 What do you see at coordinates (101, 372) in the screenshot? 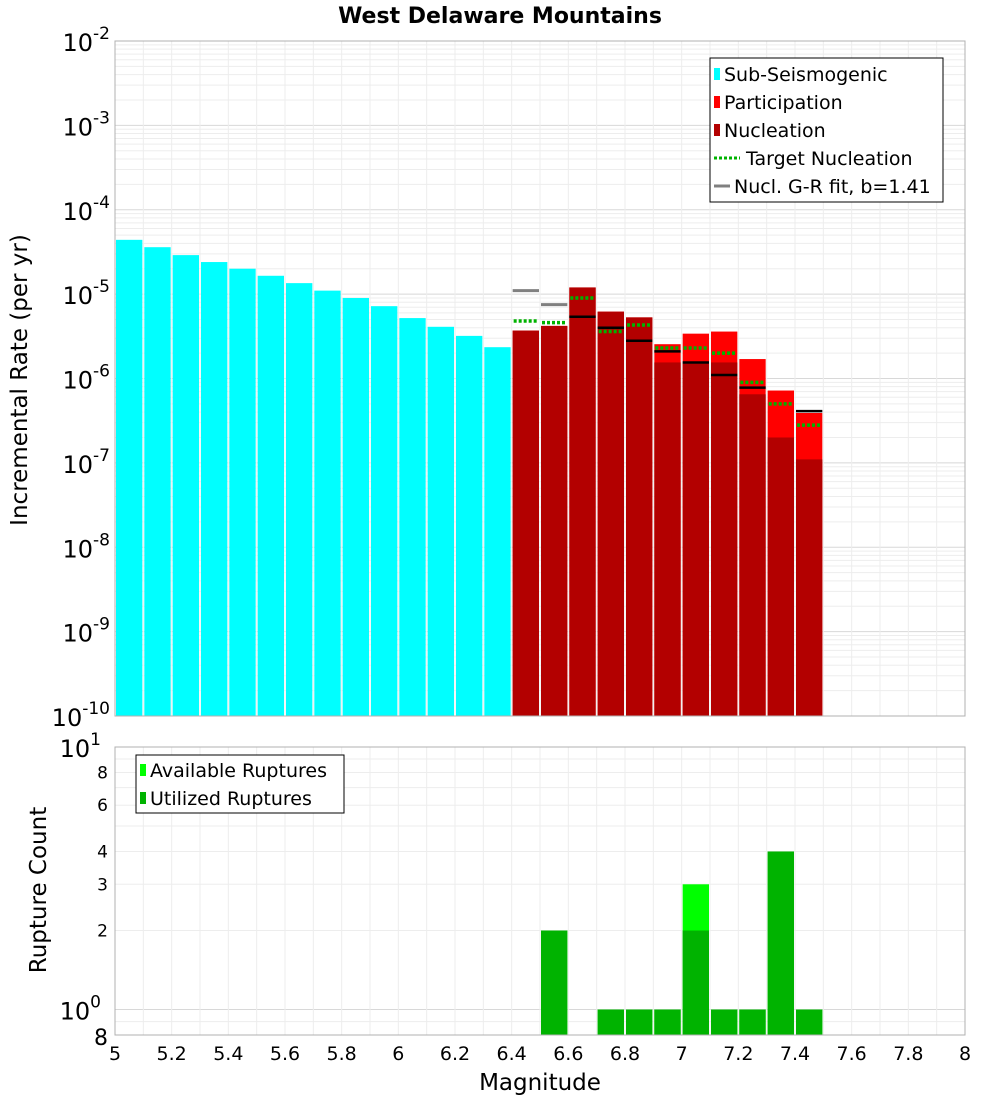
I see `tick-exponent: -6` at bounding box center [101, 372].